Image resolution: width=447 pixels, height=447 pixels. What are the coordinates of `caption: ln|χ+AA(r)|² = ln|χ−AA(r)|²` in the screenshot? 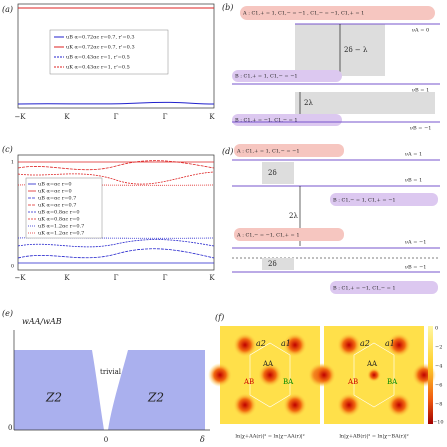 It's located at (269, 436).